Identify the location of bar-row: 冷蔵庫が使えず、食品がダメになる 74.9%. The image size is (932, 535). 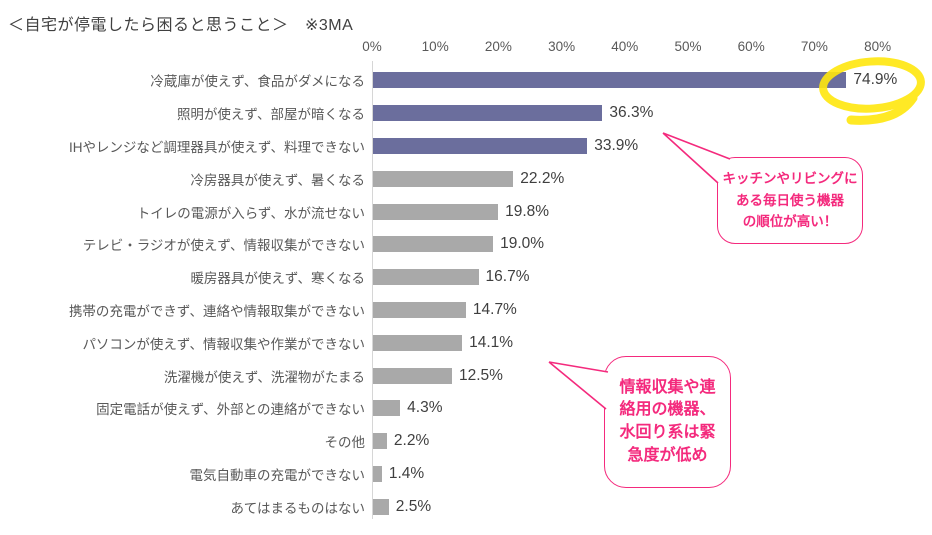
(466, 80).